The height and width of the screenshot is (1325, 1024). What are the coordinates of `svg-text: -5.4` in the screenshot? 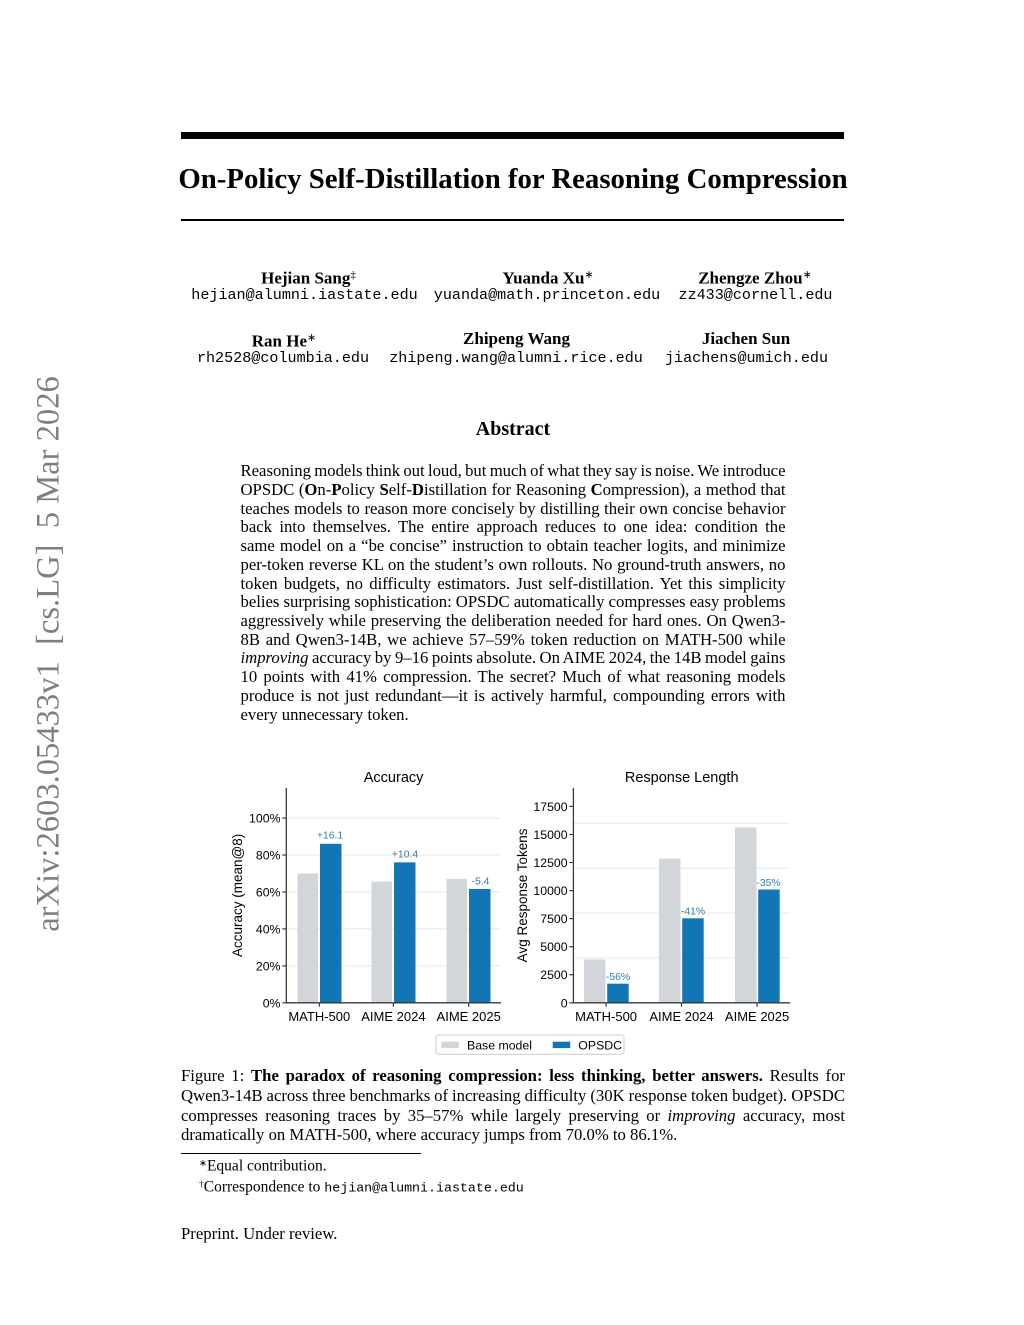 It's located at (481, 882).